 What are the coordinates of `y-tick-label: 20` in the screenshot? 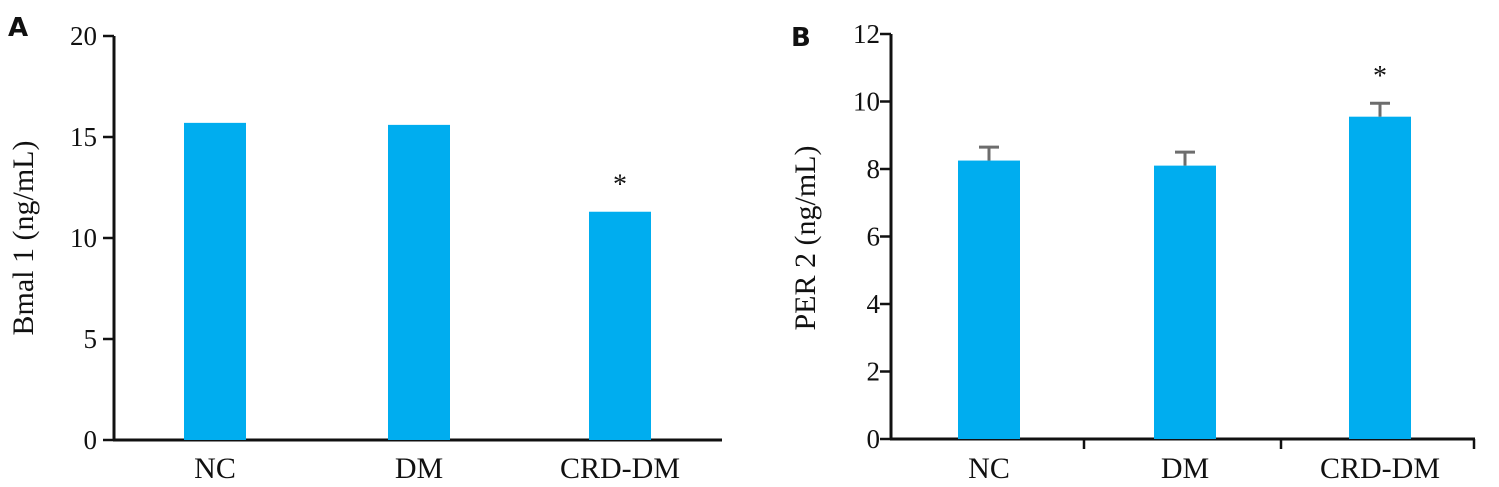 It's located at (83, 36).